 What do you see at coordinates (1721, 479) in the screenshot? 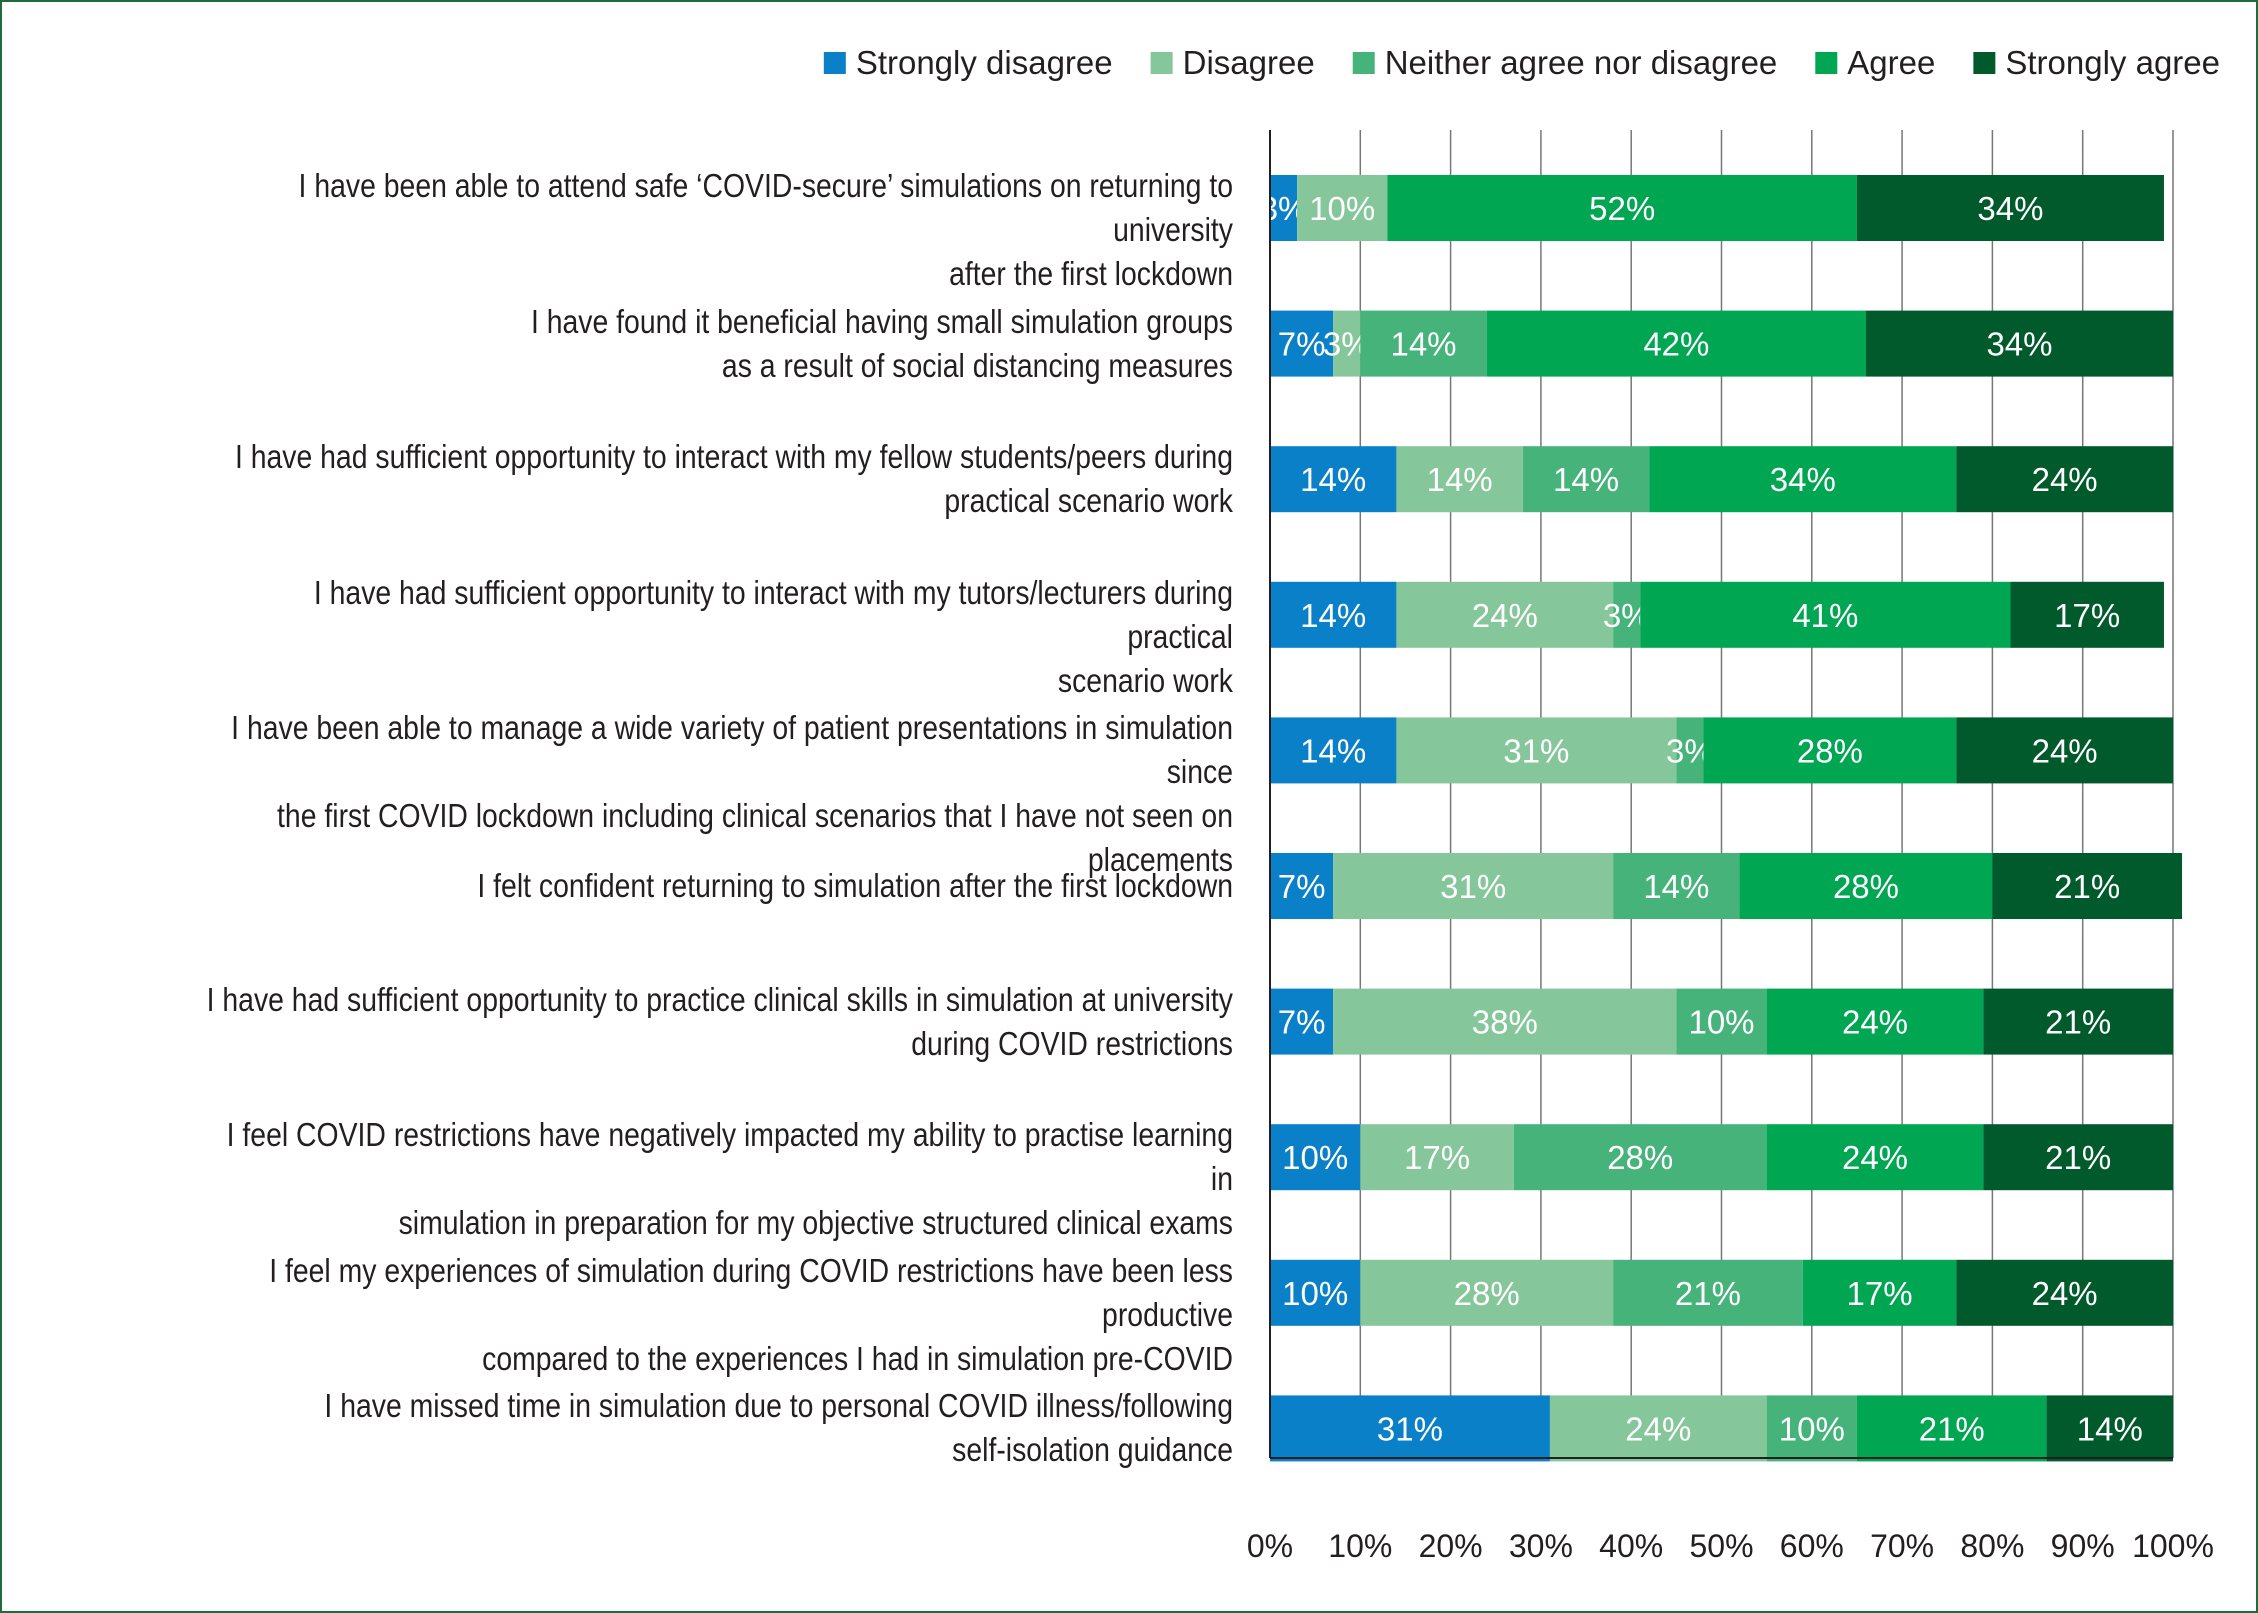
I see `bar-row: 14% 14% 14% 34% 24%` at bounding box center [1721, 479].